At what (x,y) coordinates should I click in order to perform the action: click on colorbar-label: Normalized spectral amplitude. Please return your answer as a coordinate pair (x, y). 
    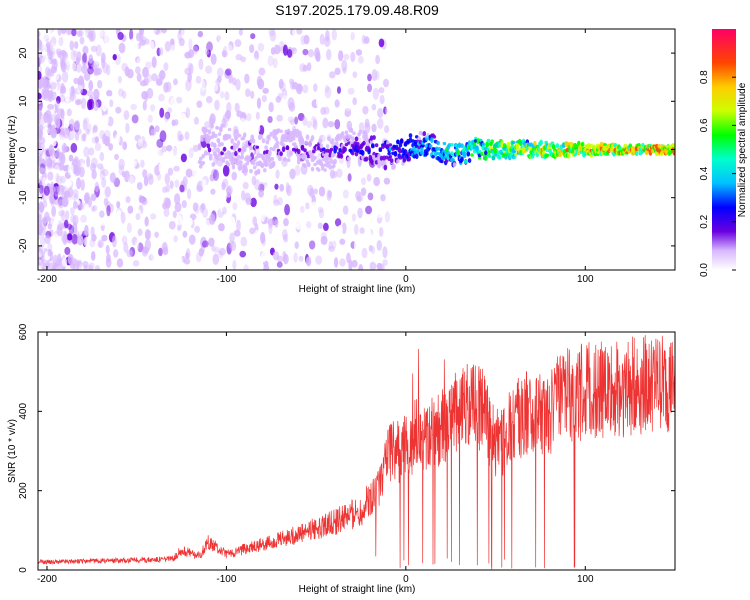
    Looking at the image, I should click on (742, 149).